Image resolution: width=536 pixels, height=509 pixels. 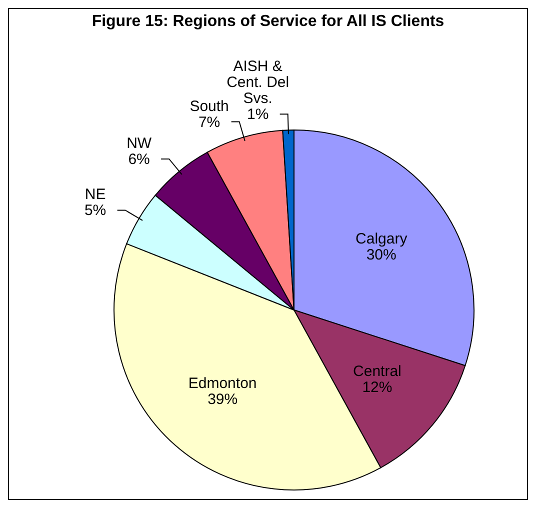 I want to click on chart-title: Figure 15: Regions of Service for All IS Clients, so click(x=268, y=22).